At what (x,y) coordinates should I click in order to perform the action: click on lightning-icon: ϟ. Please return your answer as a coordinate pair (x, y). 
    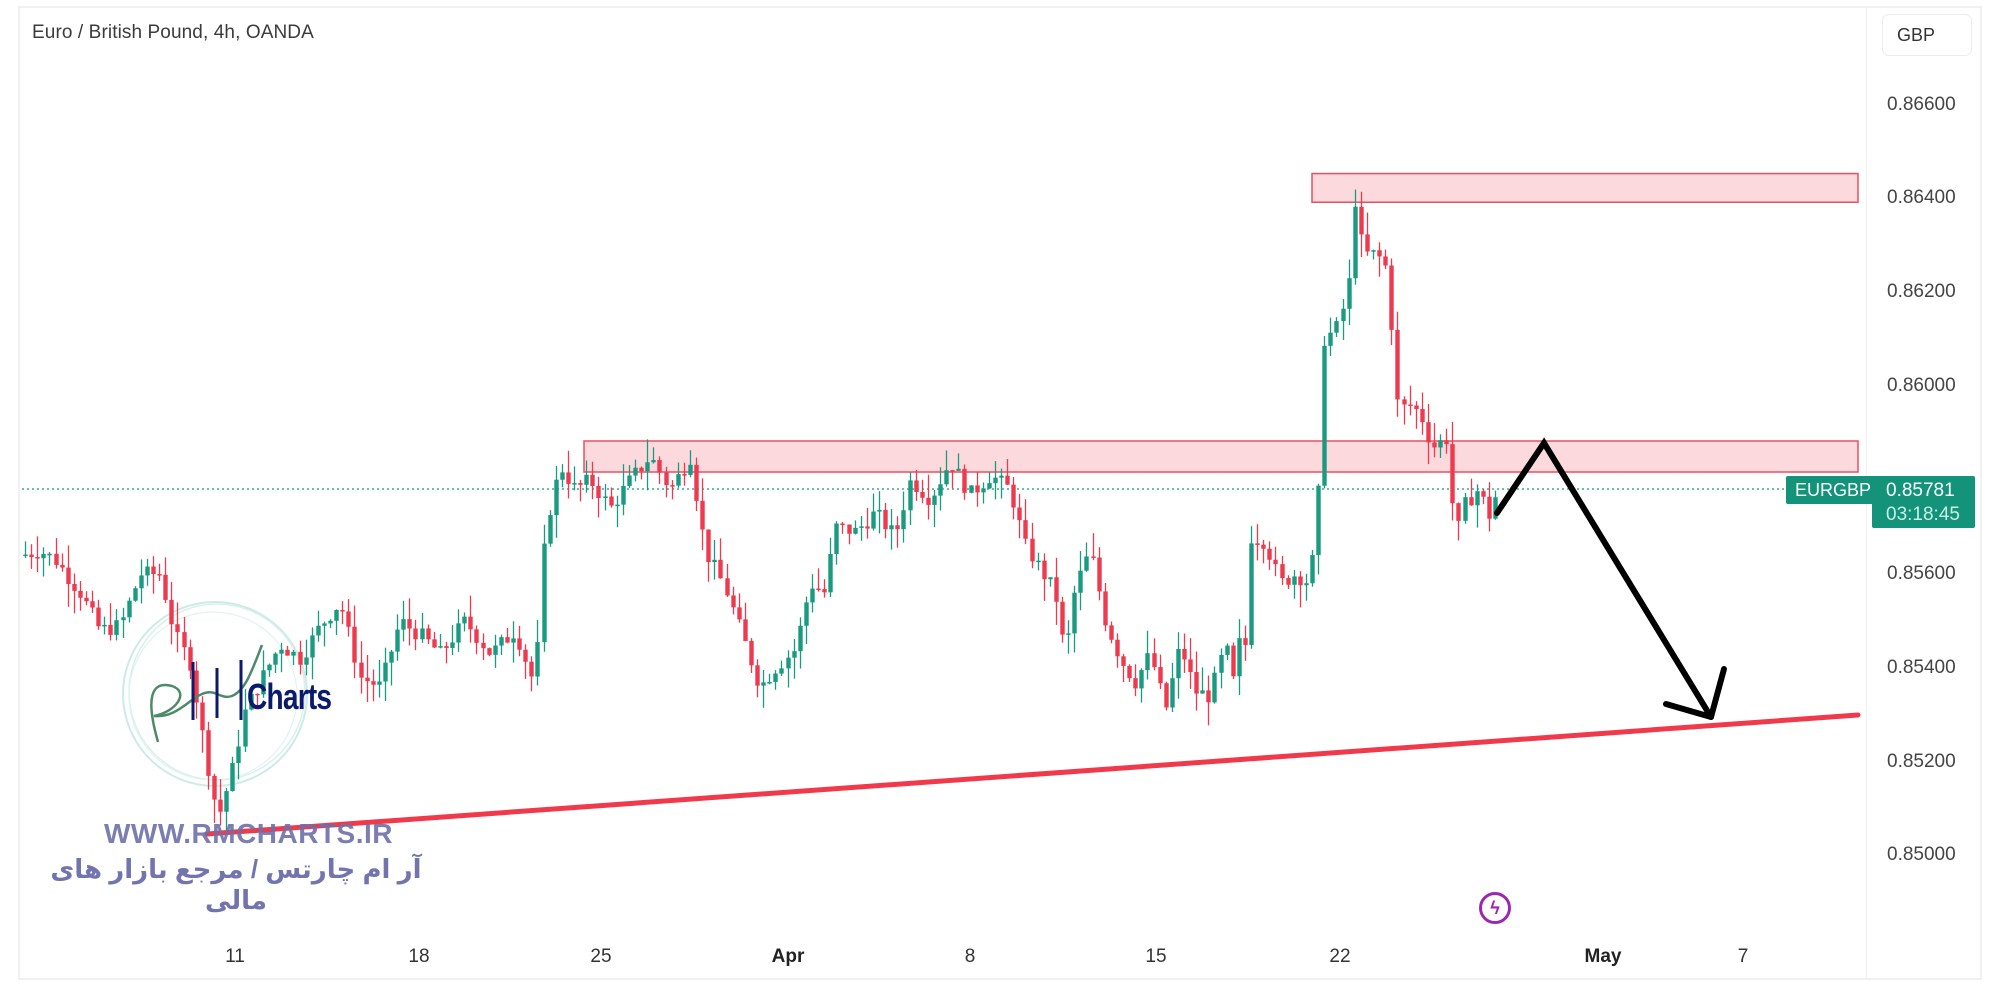
    Looking at the image, I should click on (1495, 908).